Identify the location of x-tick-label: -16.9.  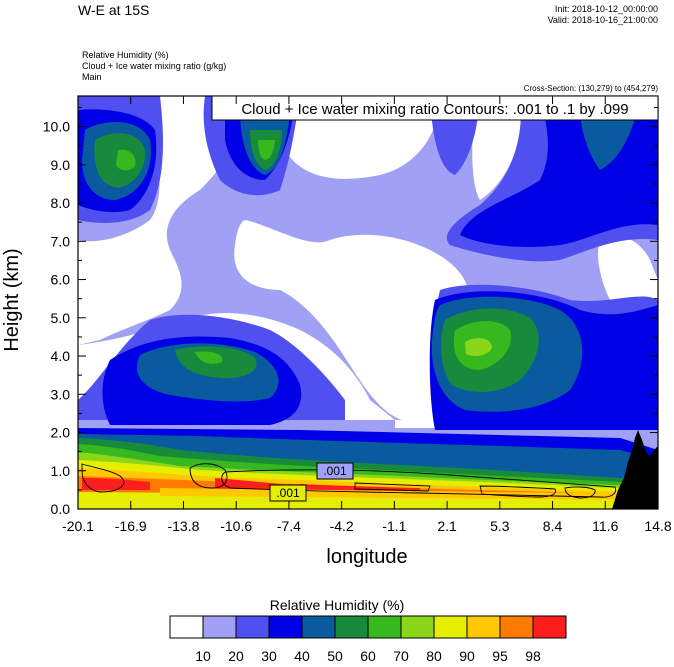
(131, 526).